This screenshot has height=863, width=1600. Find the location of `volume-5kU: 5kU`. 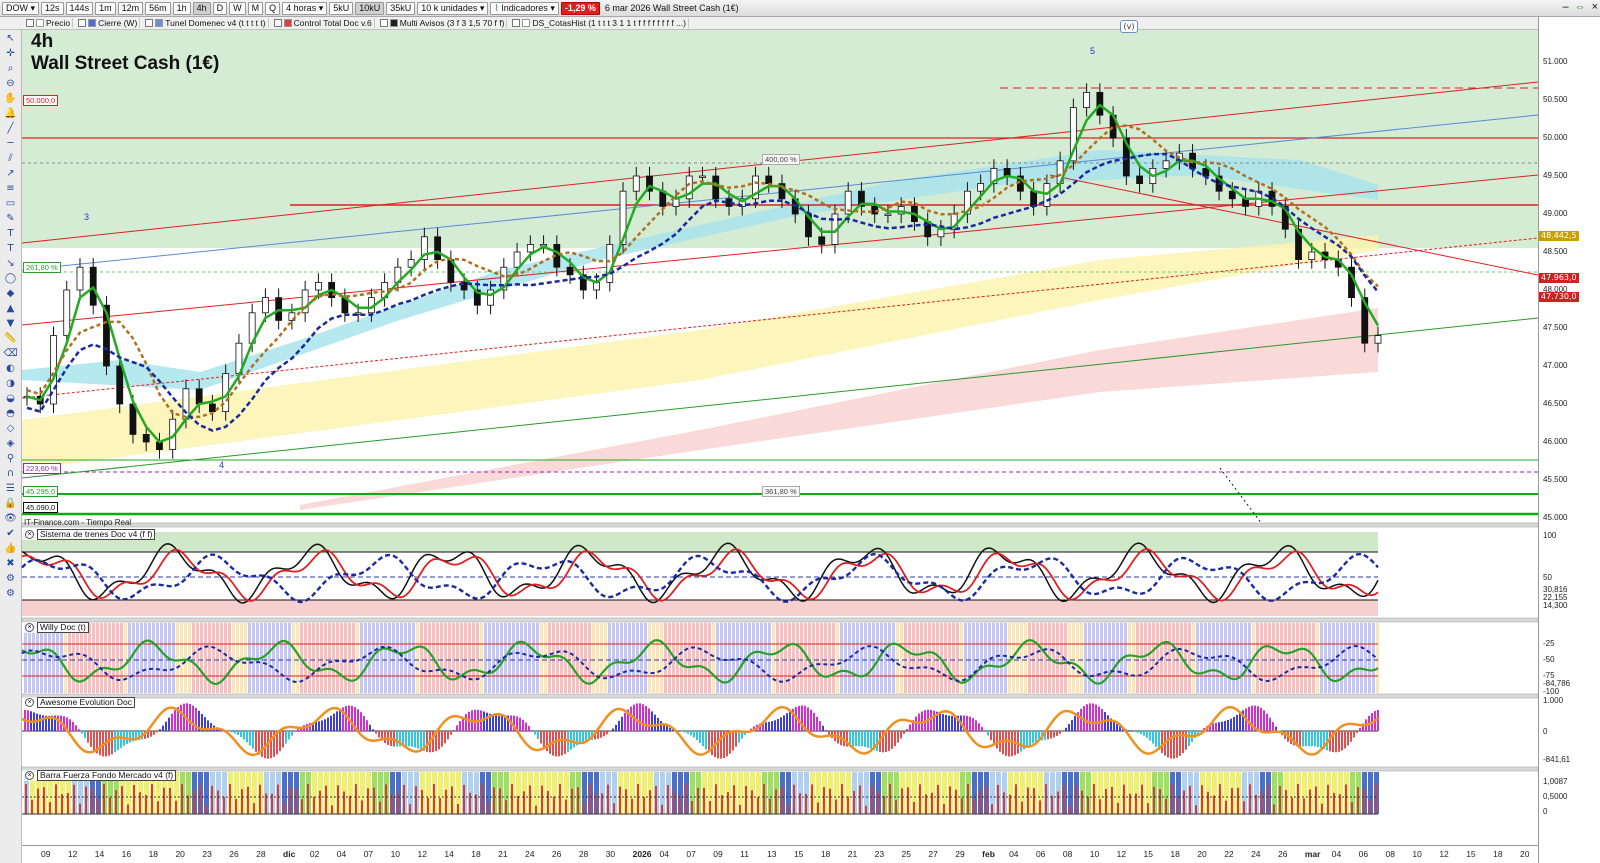

volume-5kU: 5kU is located at coordinates (341, 8).